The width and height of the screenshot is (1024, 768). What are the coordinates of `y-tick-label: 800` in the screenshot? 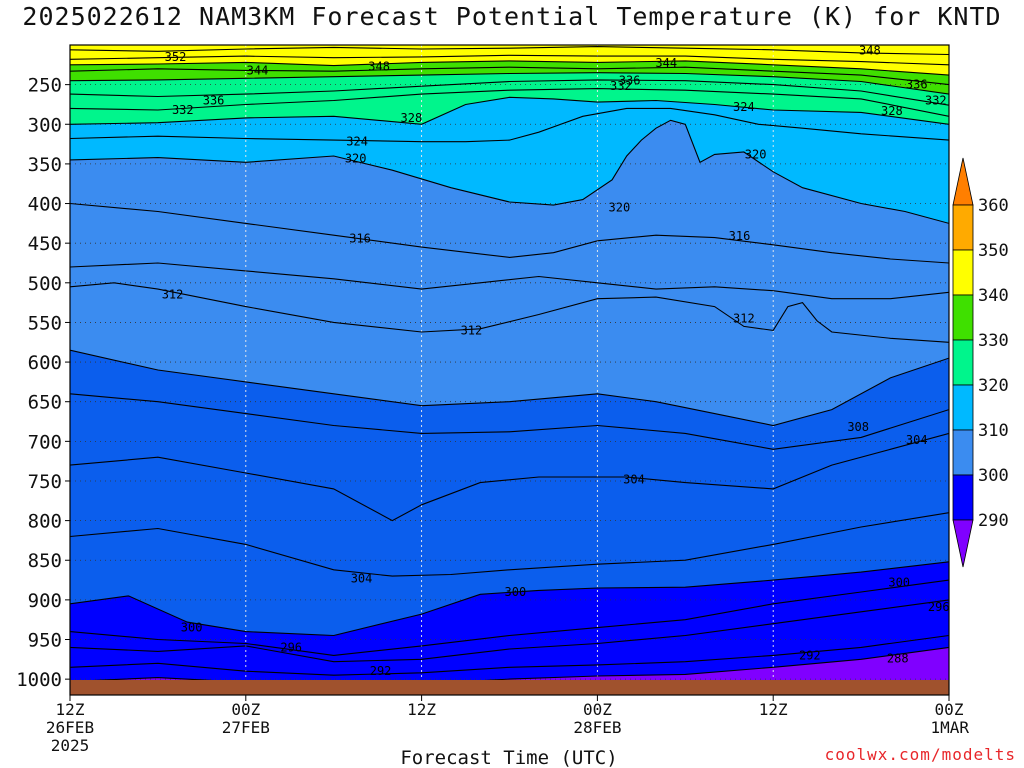 It's located at (45, 522).